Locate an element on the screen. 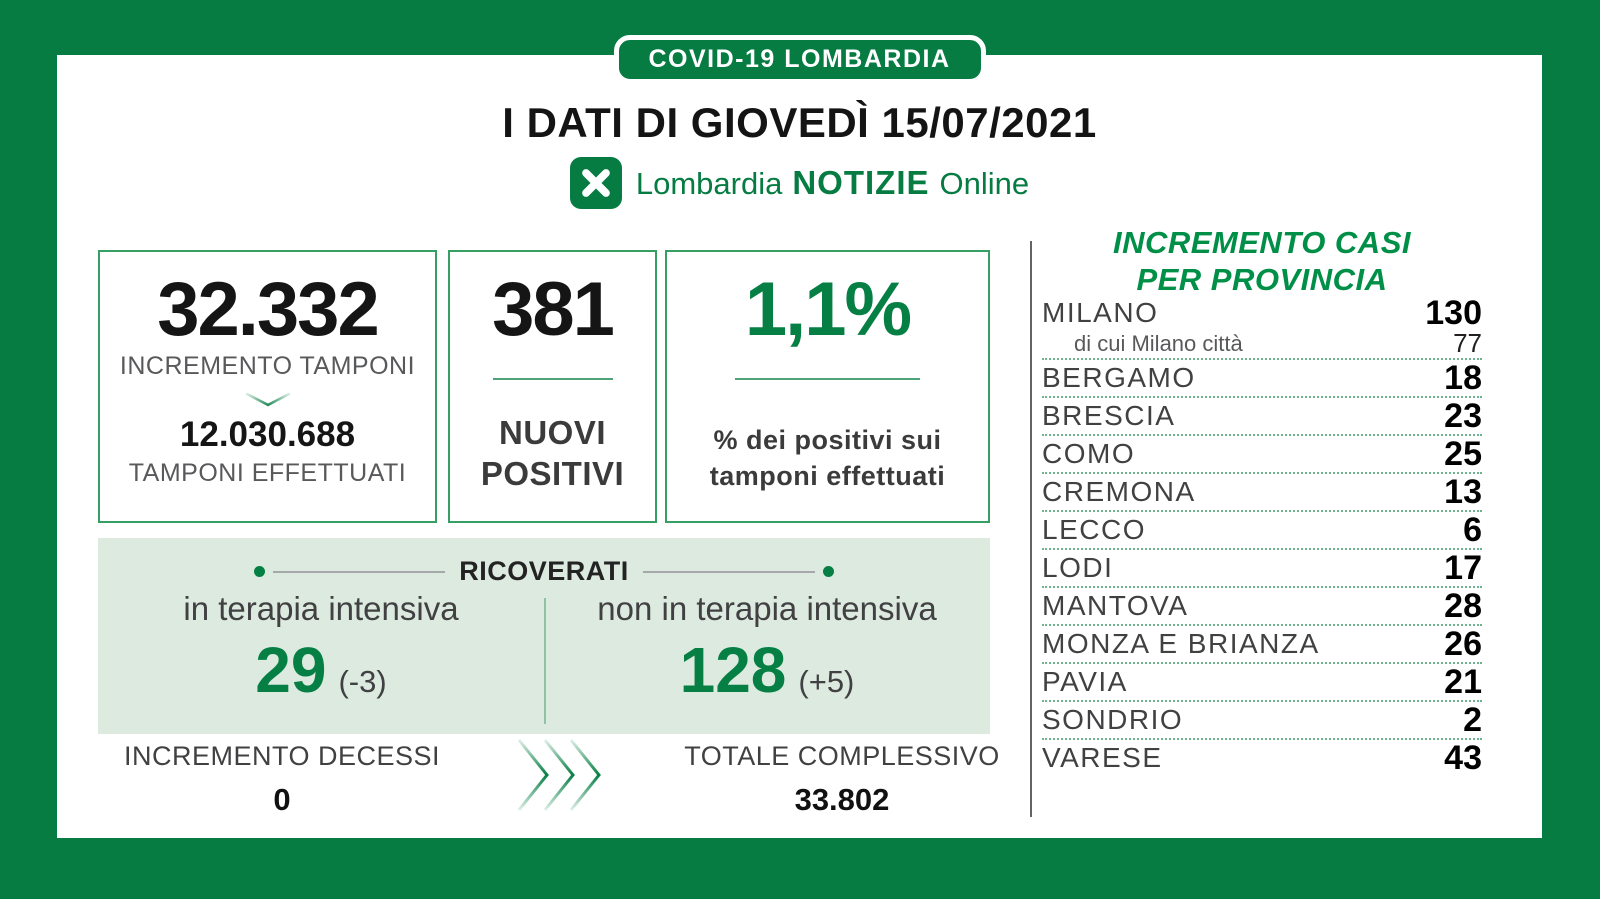 The height and width of the screenshot is (899, 1600). totale-block: TOTALE COMPLESSIVO 33.802 is located at coordinates (842, 779).